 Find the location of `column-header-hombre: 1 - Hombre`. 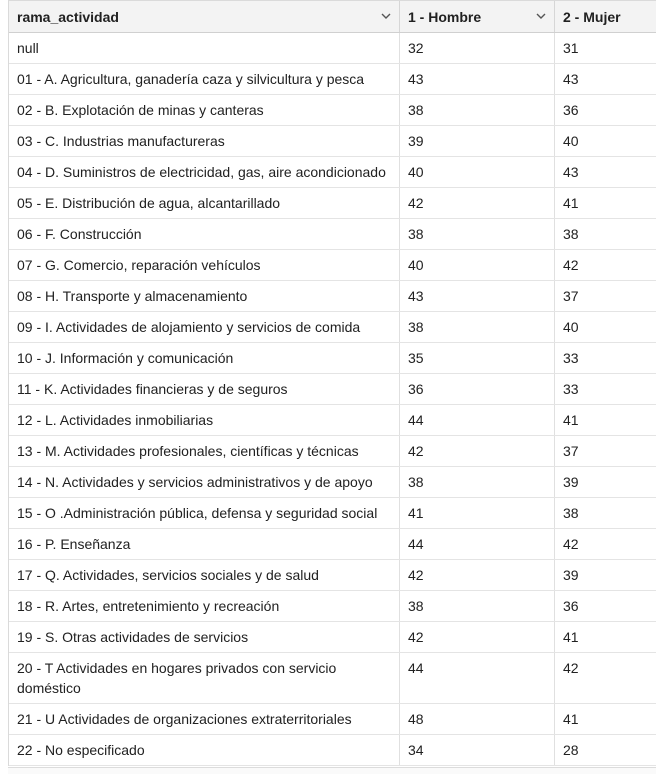

column-header-hombre: 1 - Hombre is located at coordinates (477, 16).